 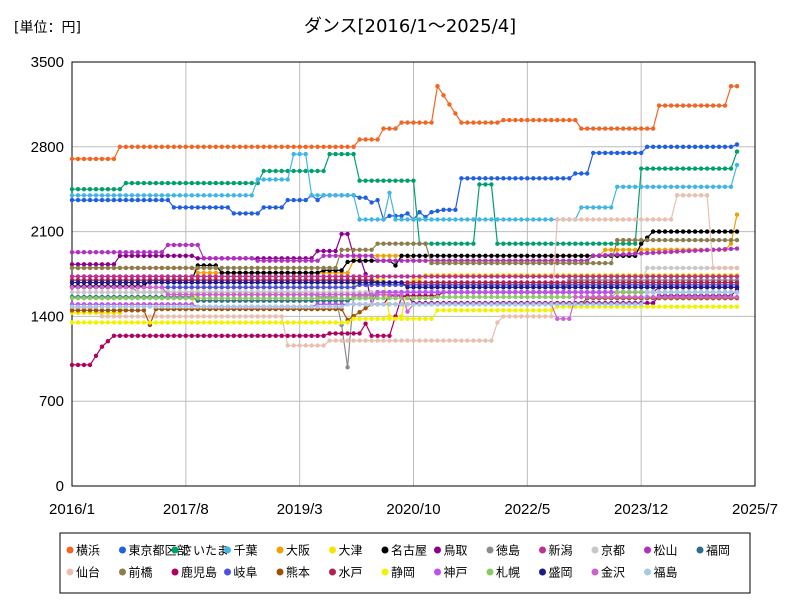 I want to click on legend-marker, so click(x=595, y=572).